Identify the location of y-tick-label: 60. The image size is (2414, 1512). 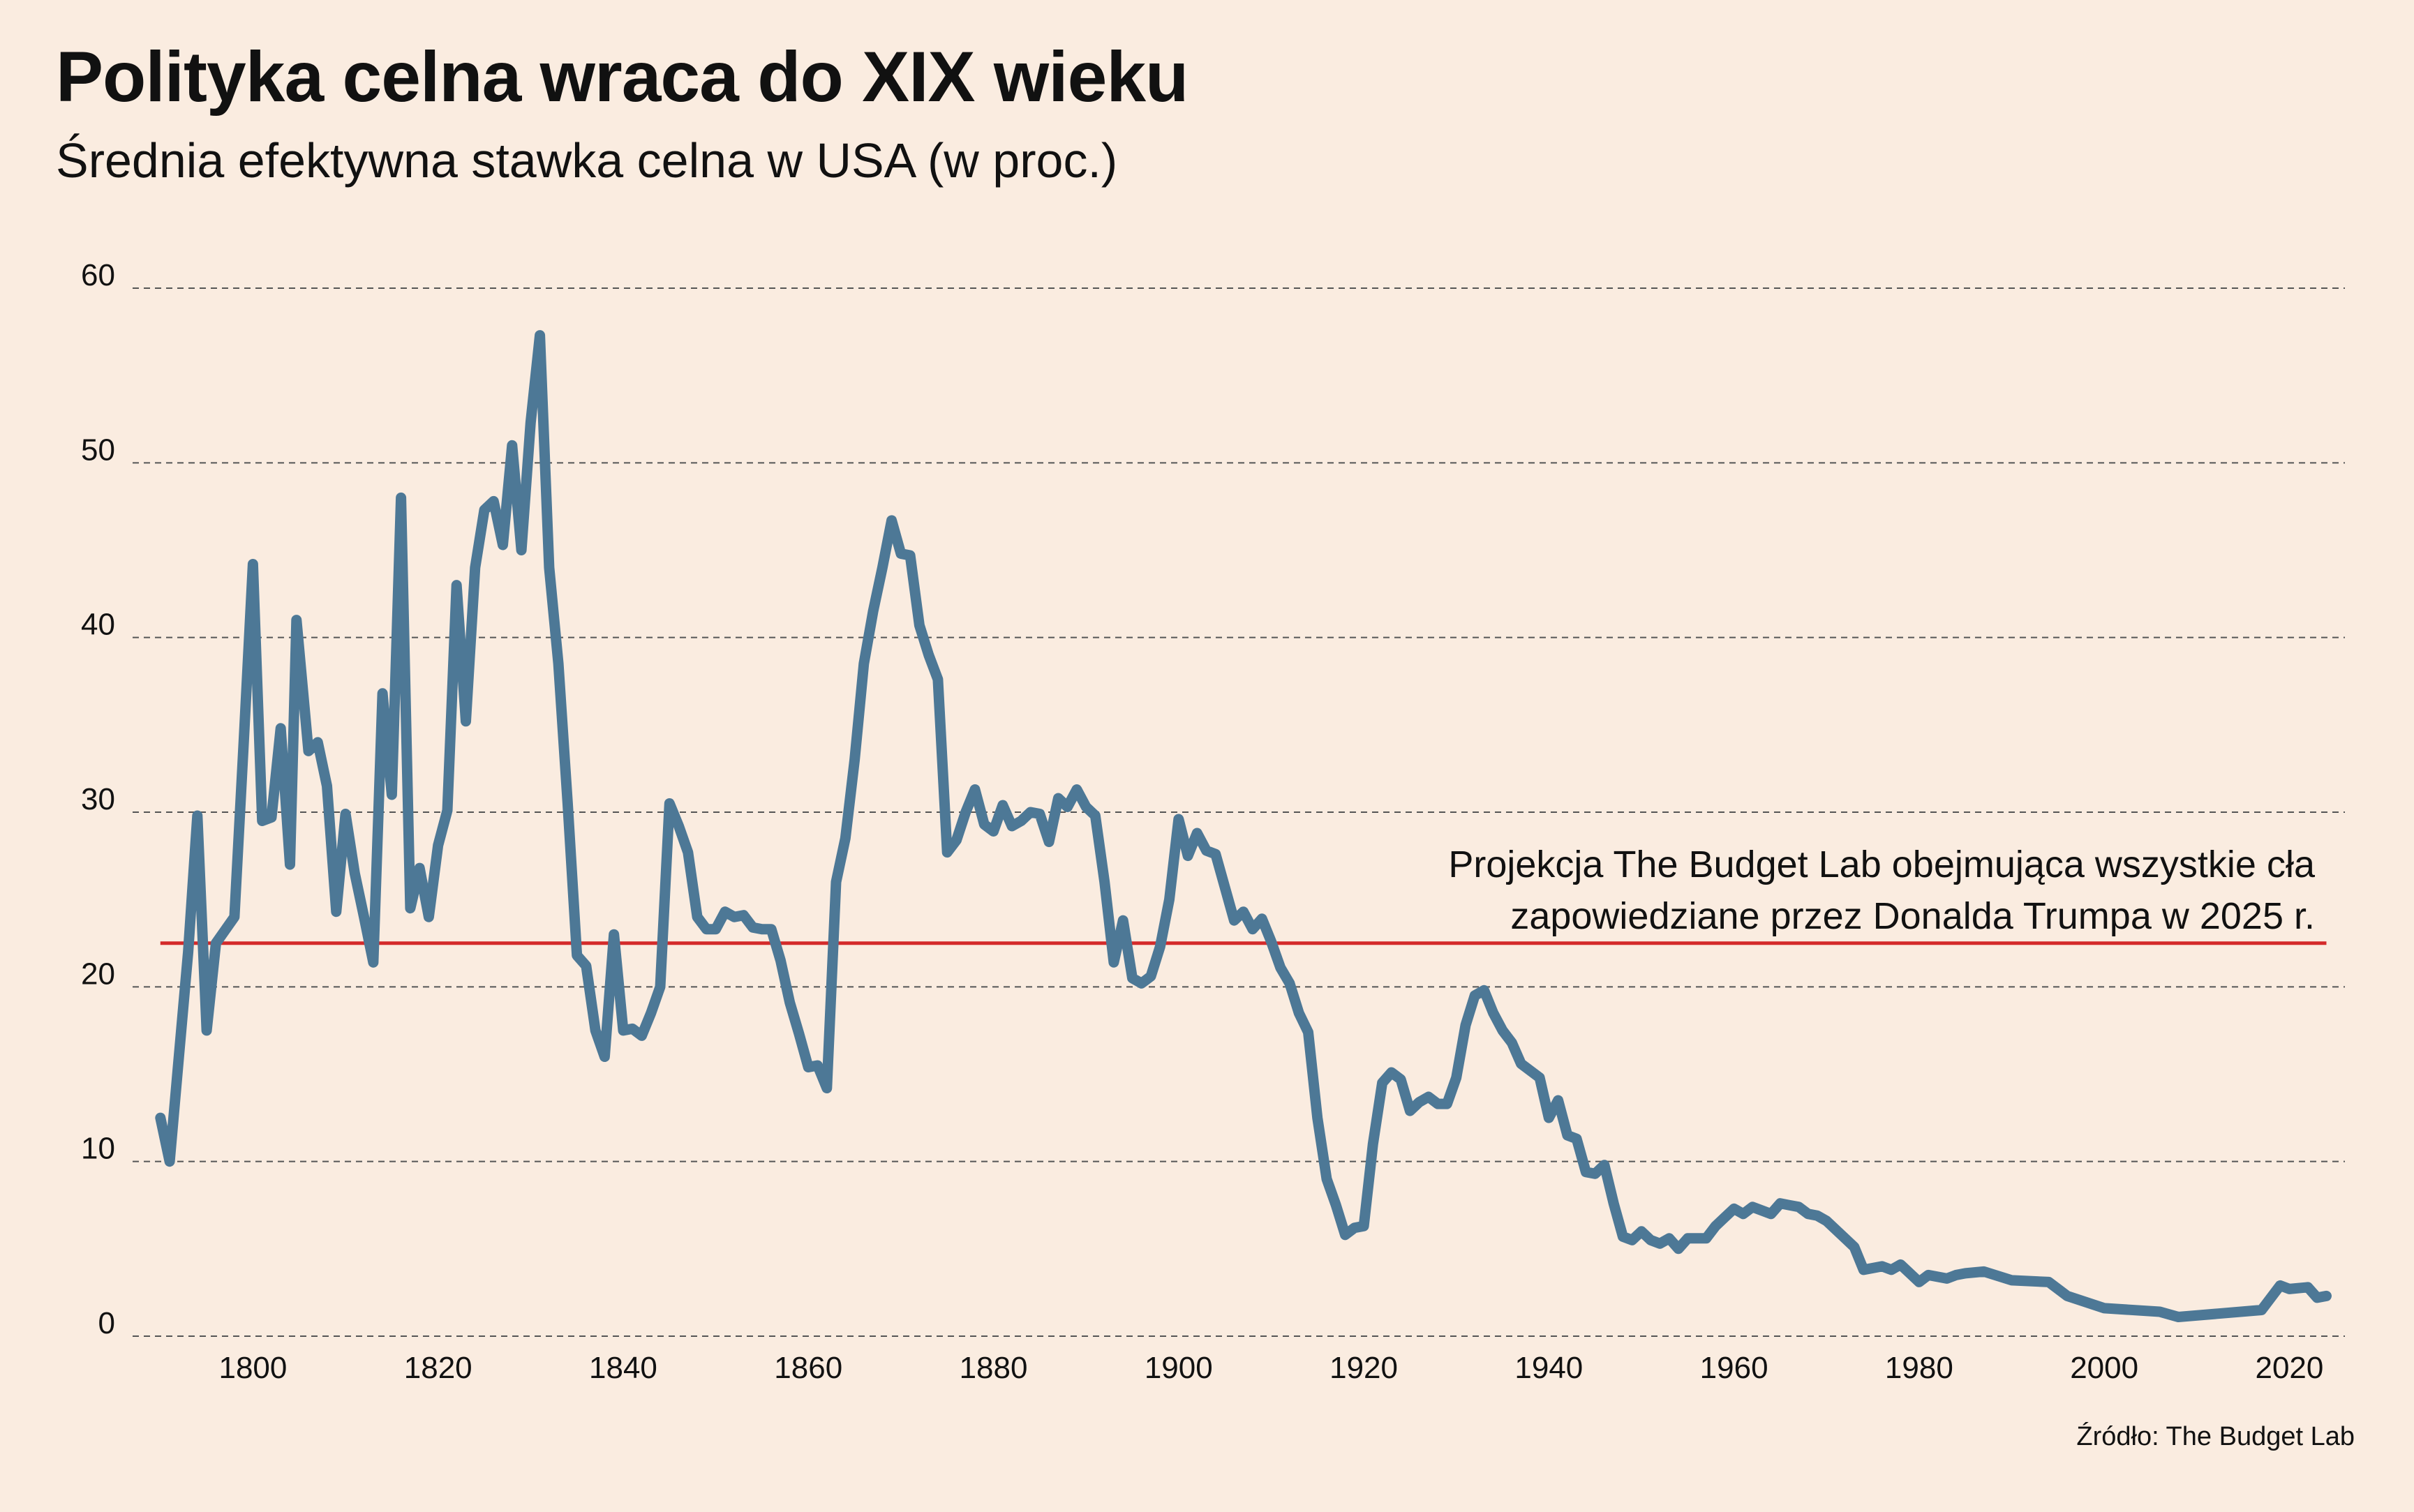
(98, 275).